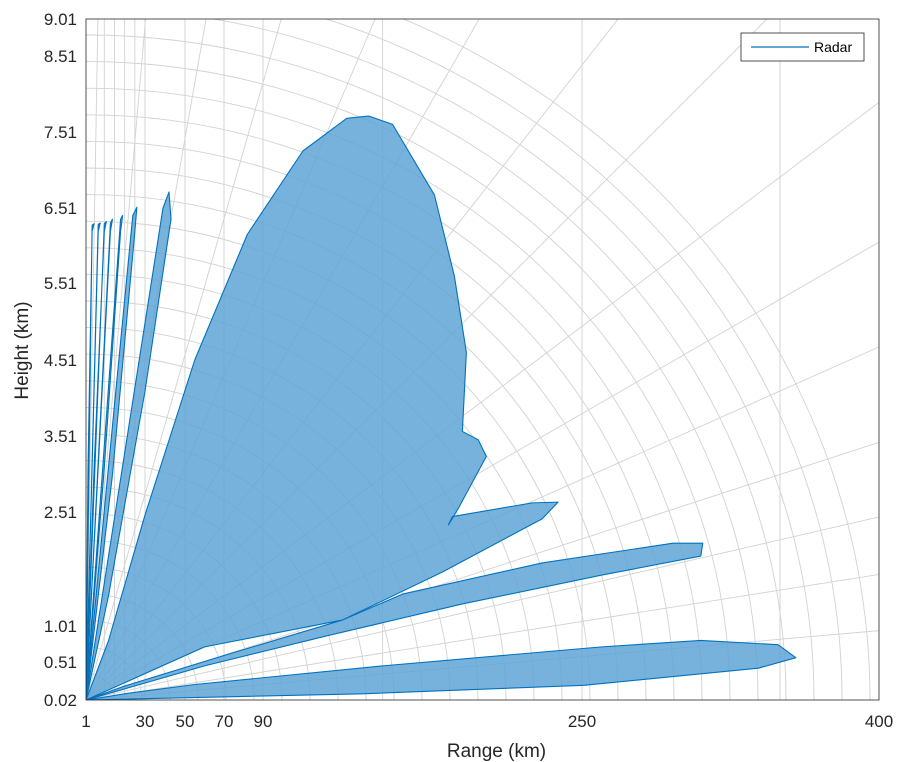 Image resolution: width=897 pixels, height=762 pixels. Describe the element at coordinates (60, 56) in the screenshot. I see `y-tick-label: 8.51` at that location.